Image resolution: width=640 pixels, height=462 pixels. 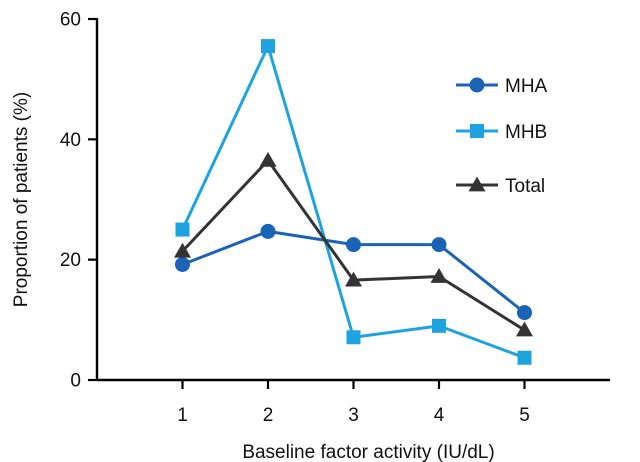 I want to click on series-mha, so click(x=353, y=272).